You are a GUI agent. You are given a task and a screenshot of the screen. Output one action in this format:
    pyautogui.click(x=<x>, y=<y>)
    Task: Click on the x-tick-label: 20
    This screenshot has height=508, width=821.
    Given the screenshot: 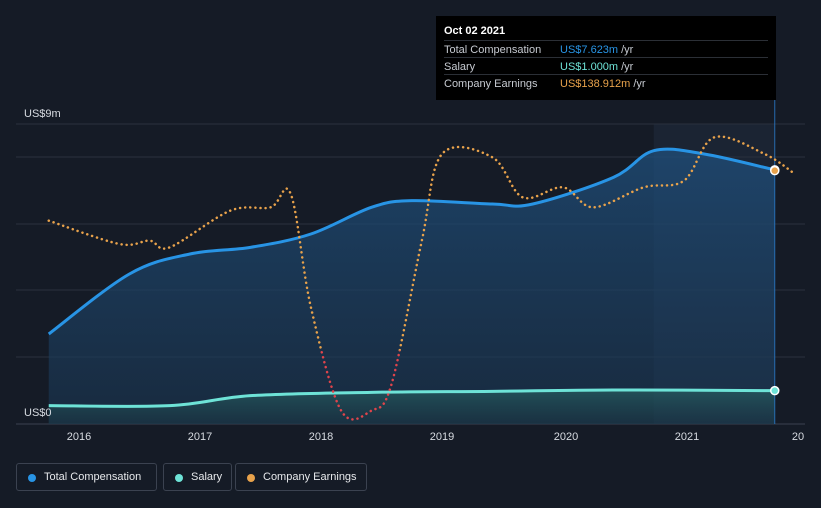 What is the action you would take?
    pyautogui.click(x=798, y=437)
    